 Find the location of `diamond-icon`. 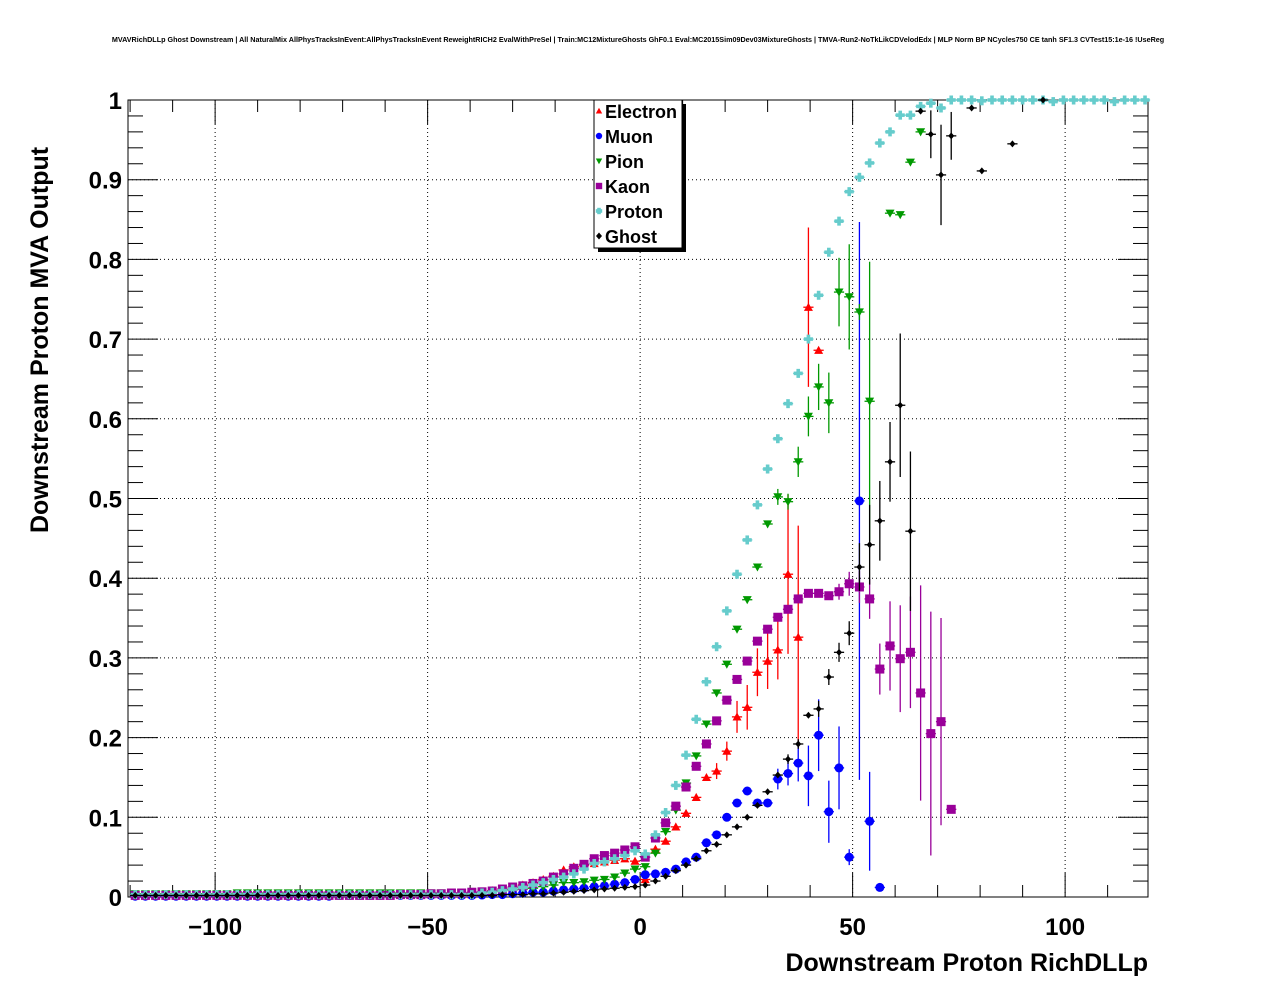

diamond-icon is located at coordinates (599, 236).